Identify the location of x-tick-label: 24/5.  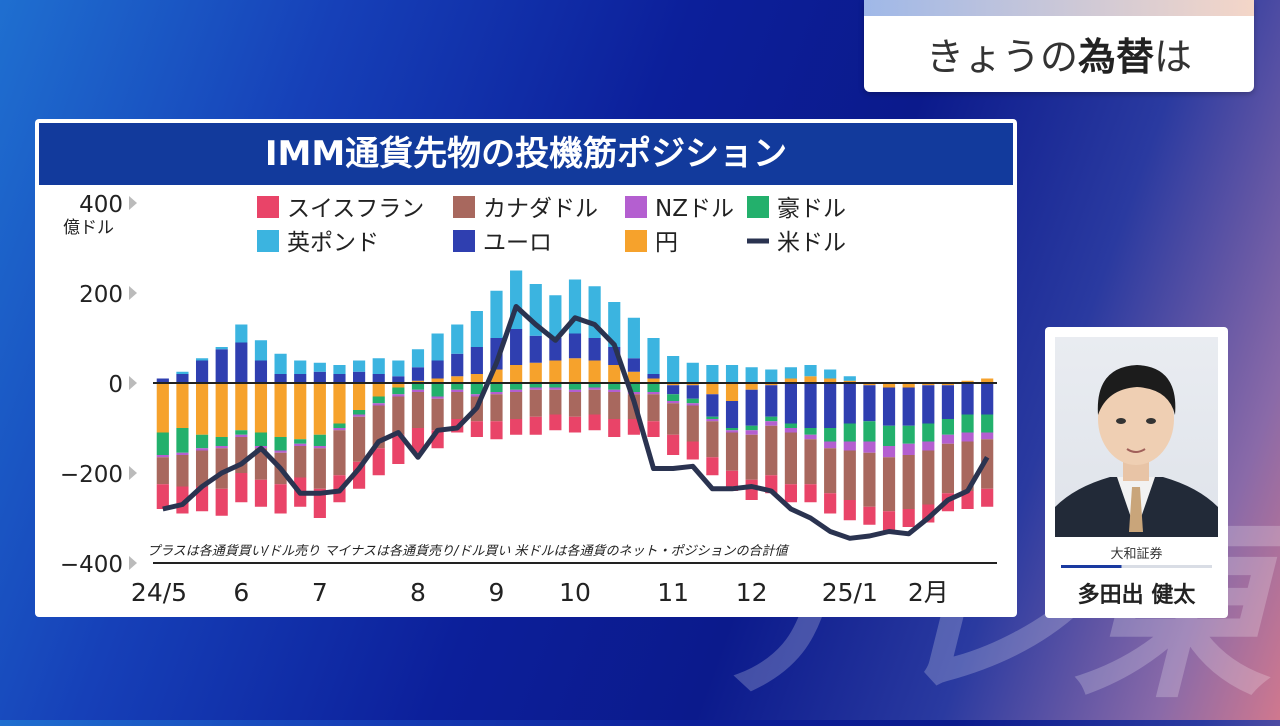
(159, 592).